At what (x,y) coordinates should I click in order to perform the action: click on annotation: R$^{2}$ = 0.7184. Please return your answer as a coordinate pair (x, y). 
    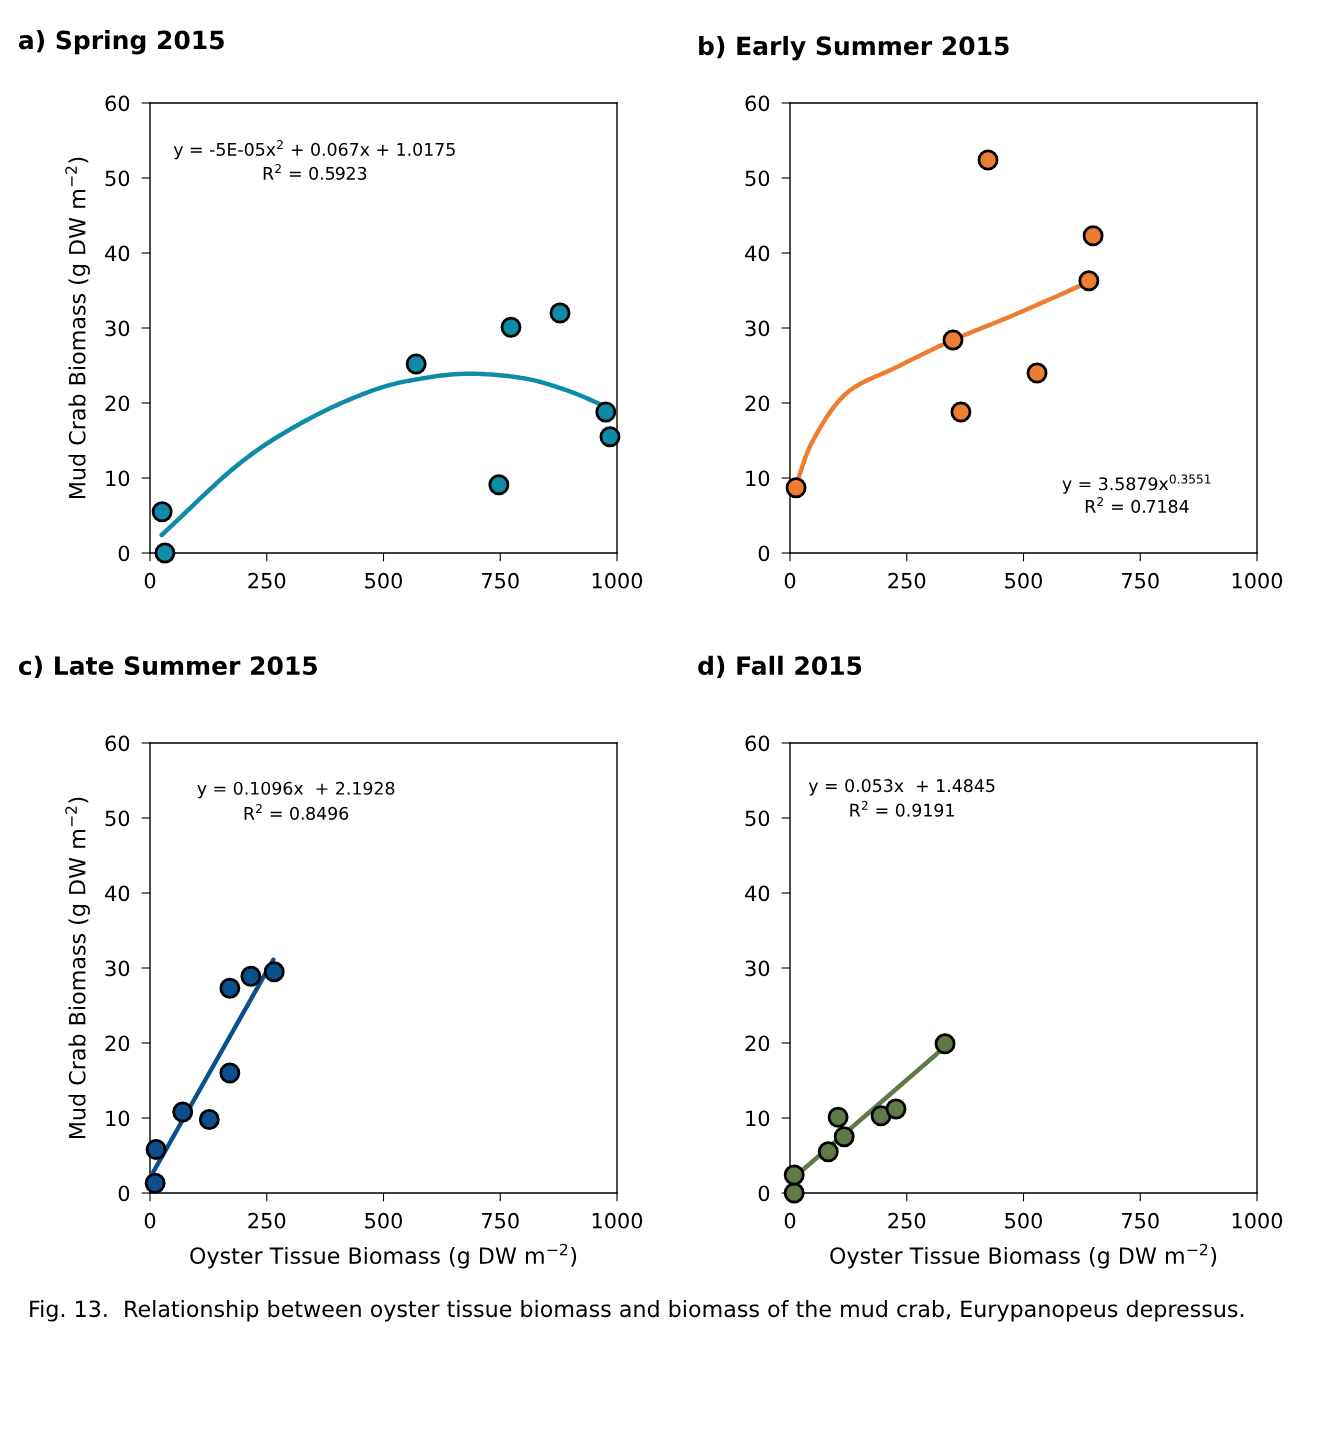
    Looking at the image, I should click on (1137, 504).